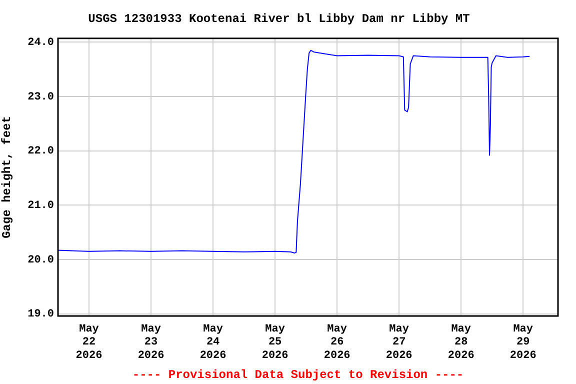 The height and width of the screenshot is (384, 576). I want to click on x-tick-label: May 25 2026, so click(275, 342).